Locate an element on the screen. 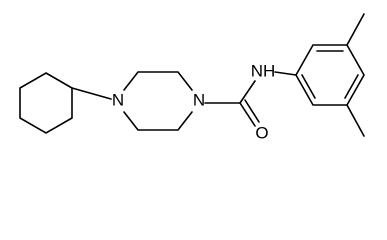  cyclohexane-ring is located at coordinates (46, 103).